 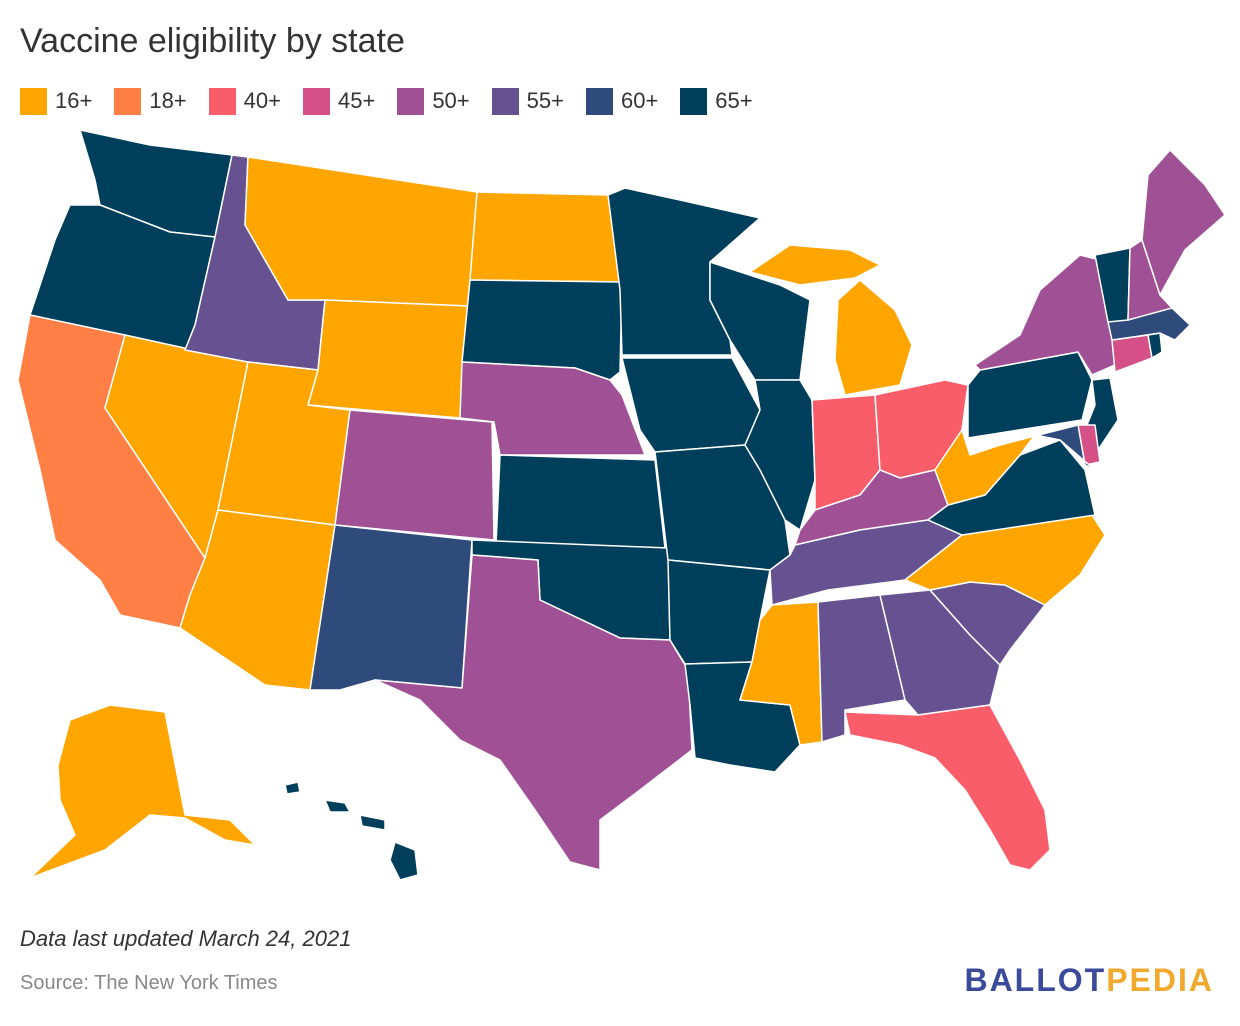 I want to click on state-nm, so click(x=391, y=607).